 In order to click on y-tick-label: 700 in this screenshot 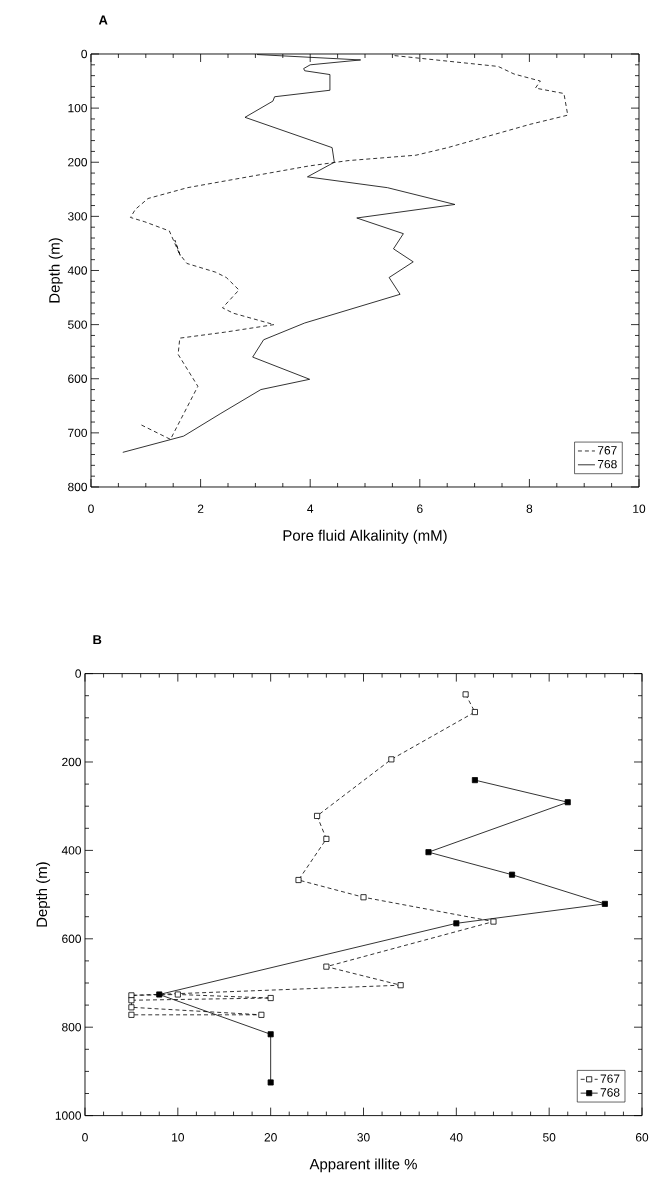, I will do `click(78, 433)`.